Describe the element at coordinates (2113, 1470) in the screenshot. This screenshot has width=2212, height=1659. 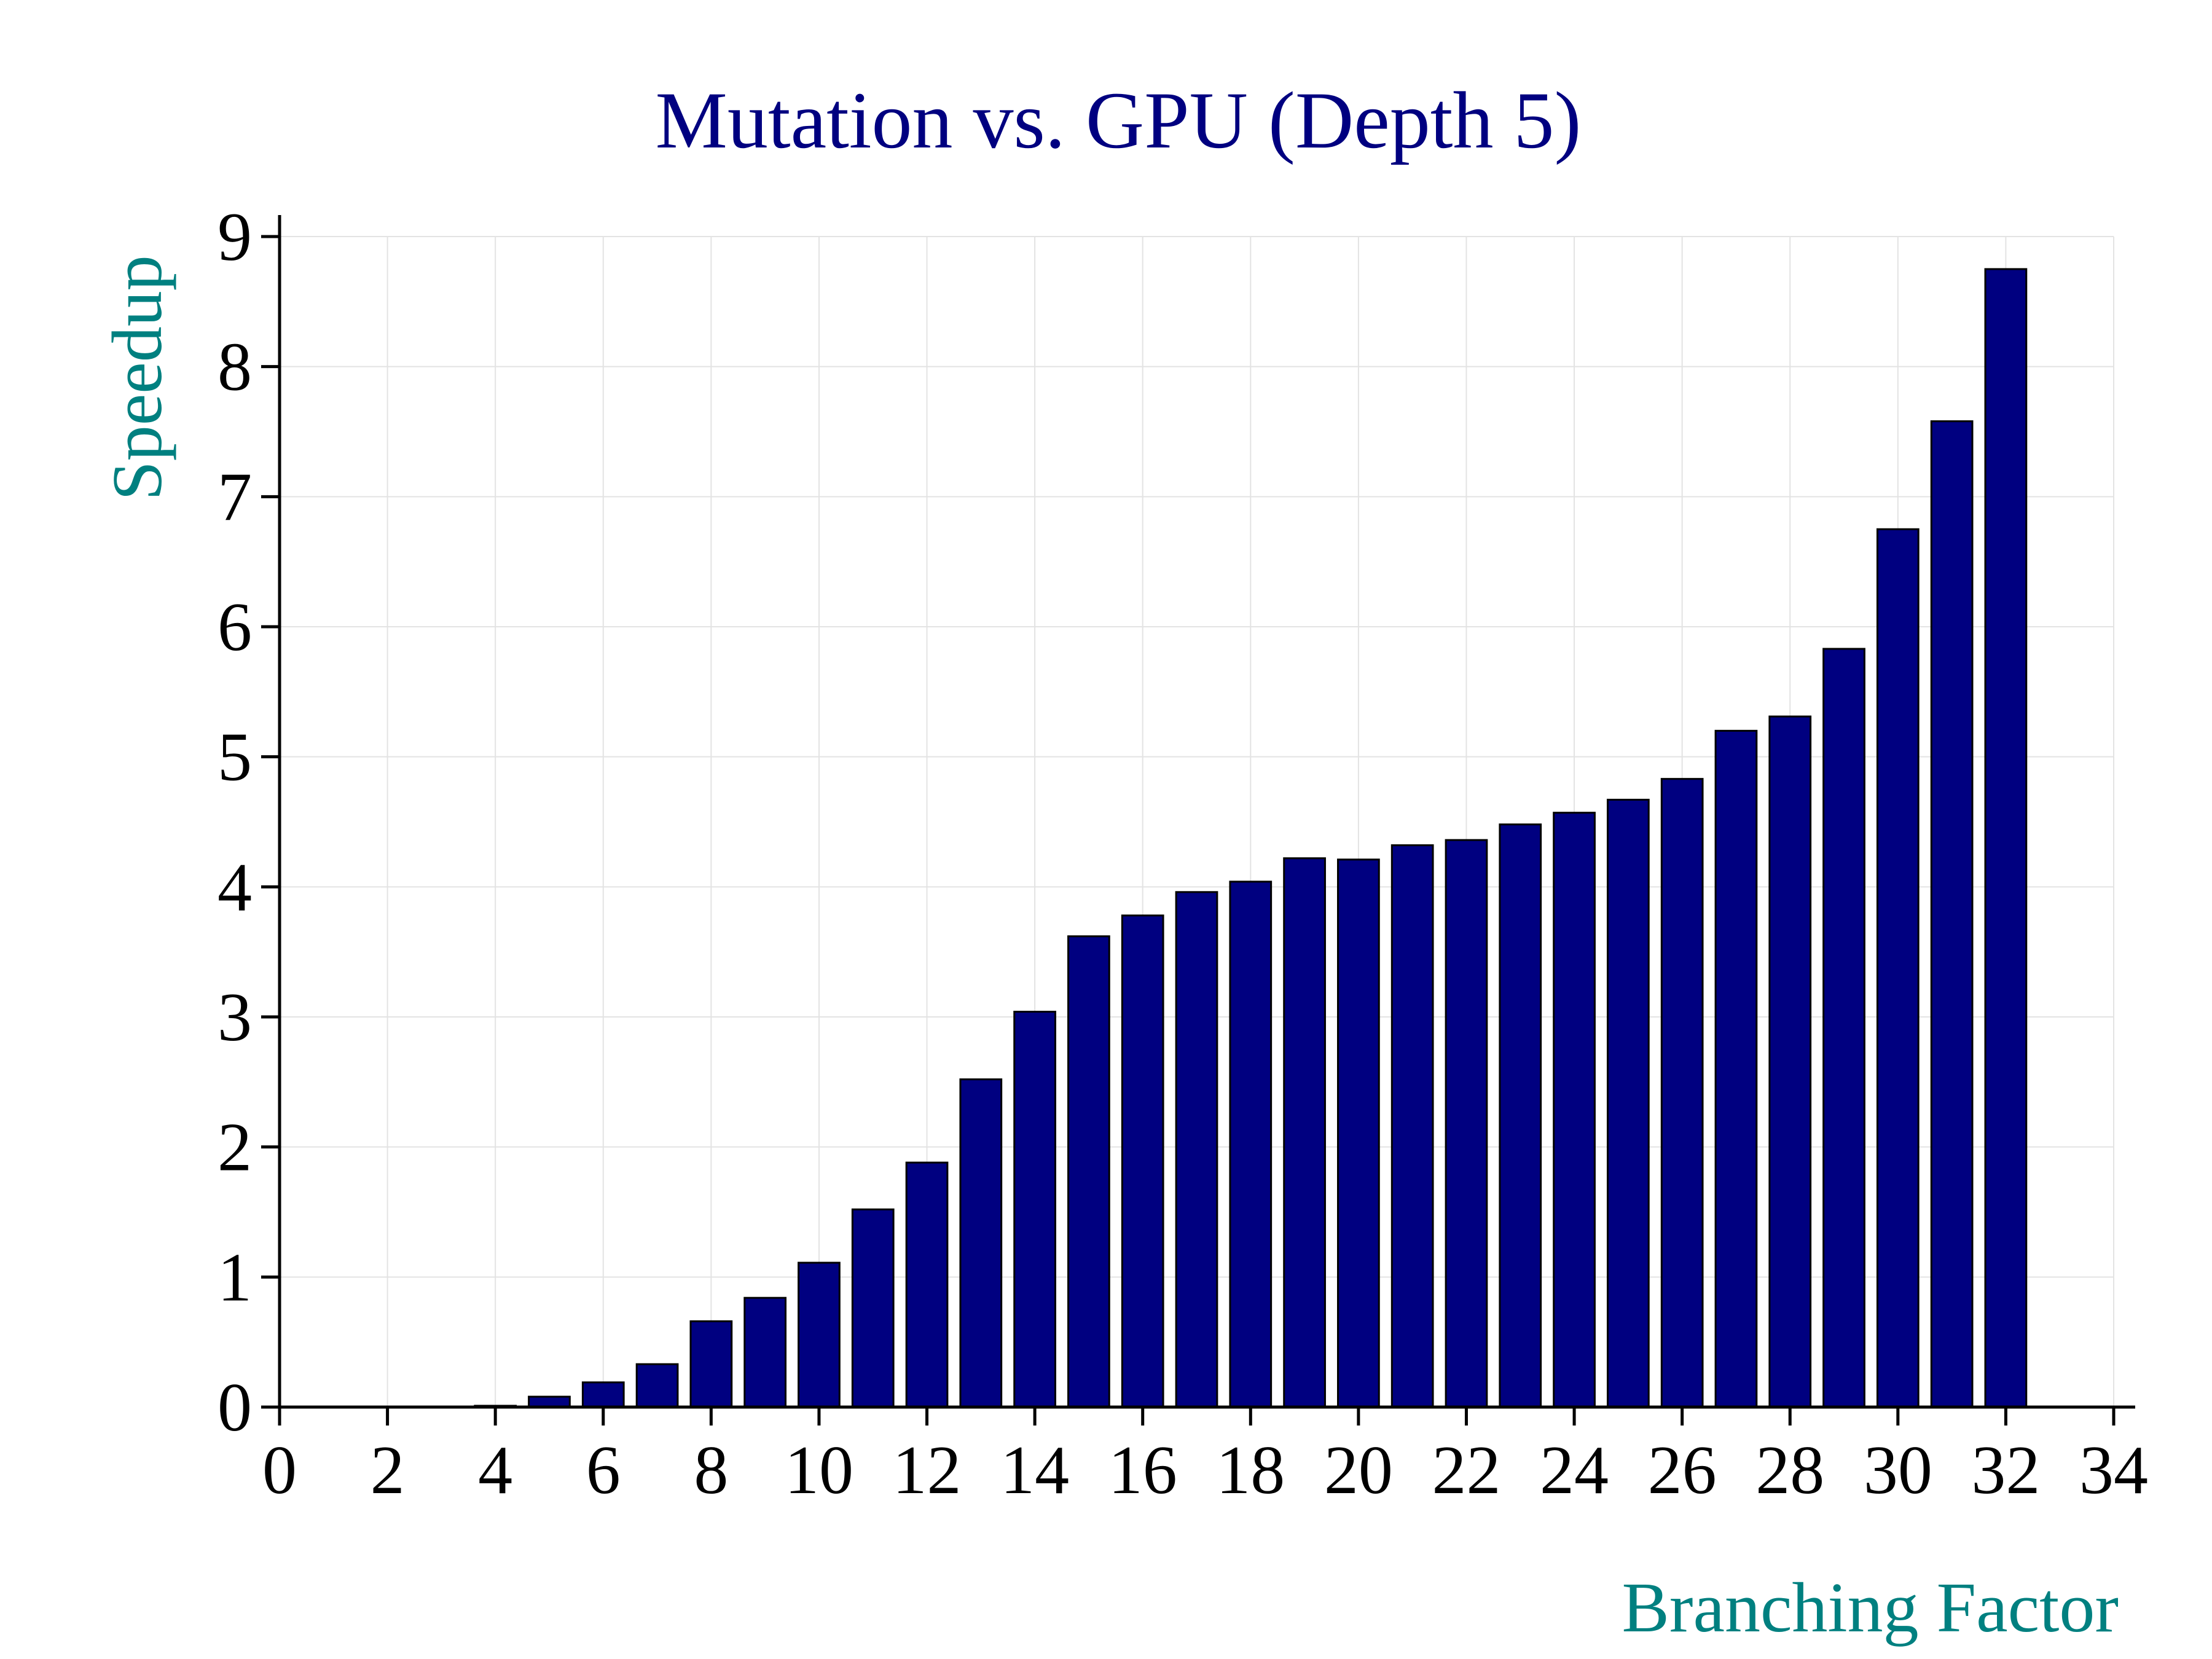
I see `x-tick-label: 34` at that location.